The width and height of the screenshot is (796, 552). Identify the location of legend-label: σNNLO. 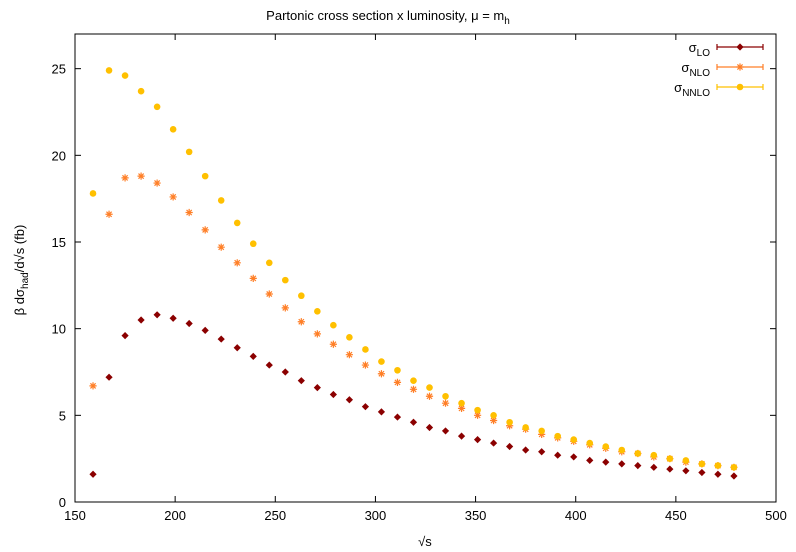
(692, 89).